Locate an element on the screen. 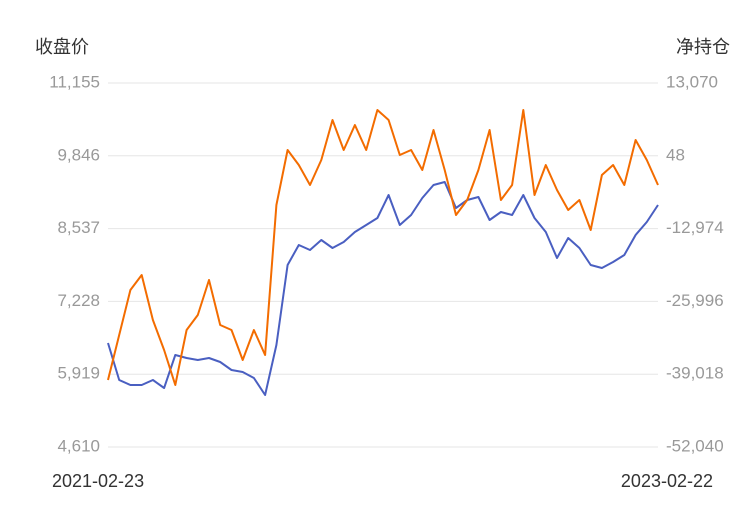 The height and width of the screenshot is (515, 750). y2-axis-title: 净持仓 is located at coordinates (703, 47).